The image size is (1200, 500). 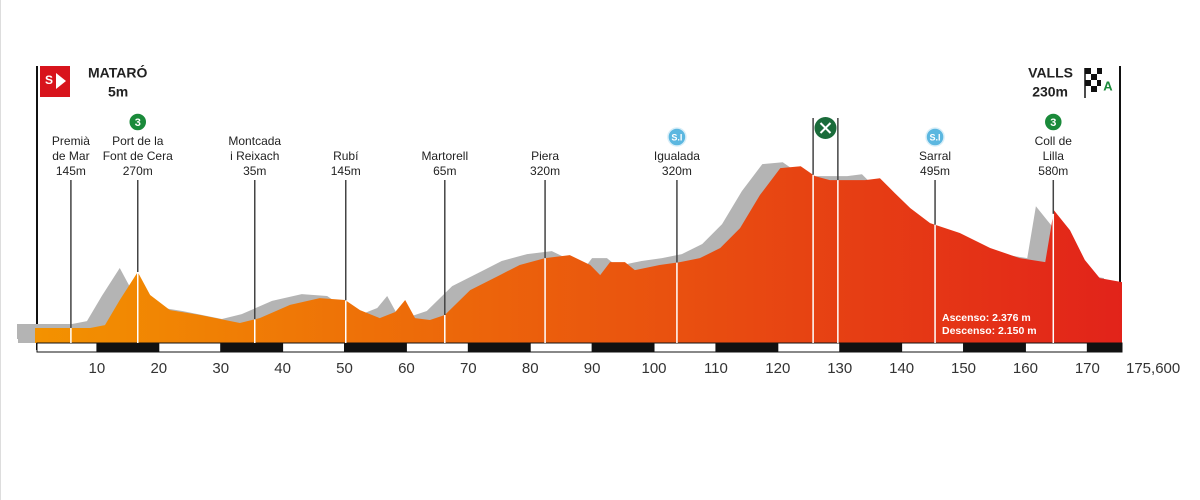 What do you see at coordinates (1087, 368) in the screenshot?
I see `x-tick-label: 170` at bounding box center [1087, 368].